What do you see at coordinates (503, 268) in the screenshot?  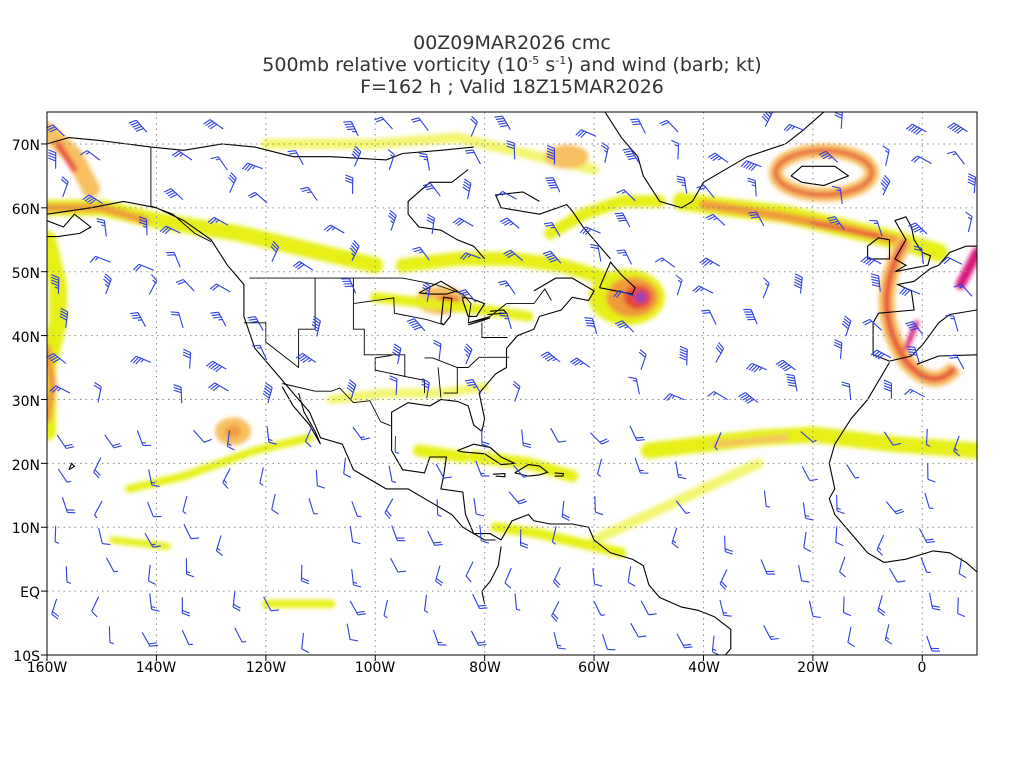 I see `vort-canada-band` at bounding box center [503, 268].